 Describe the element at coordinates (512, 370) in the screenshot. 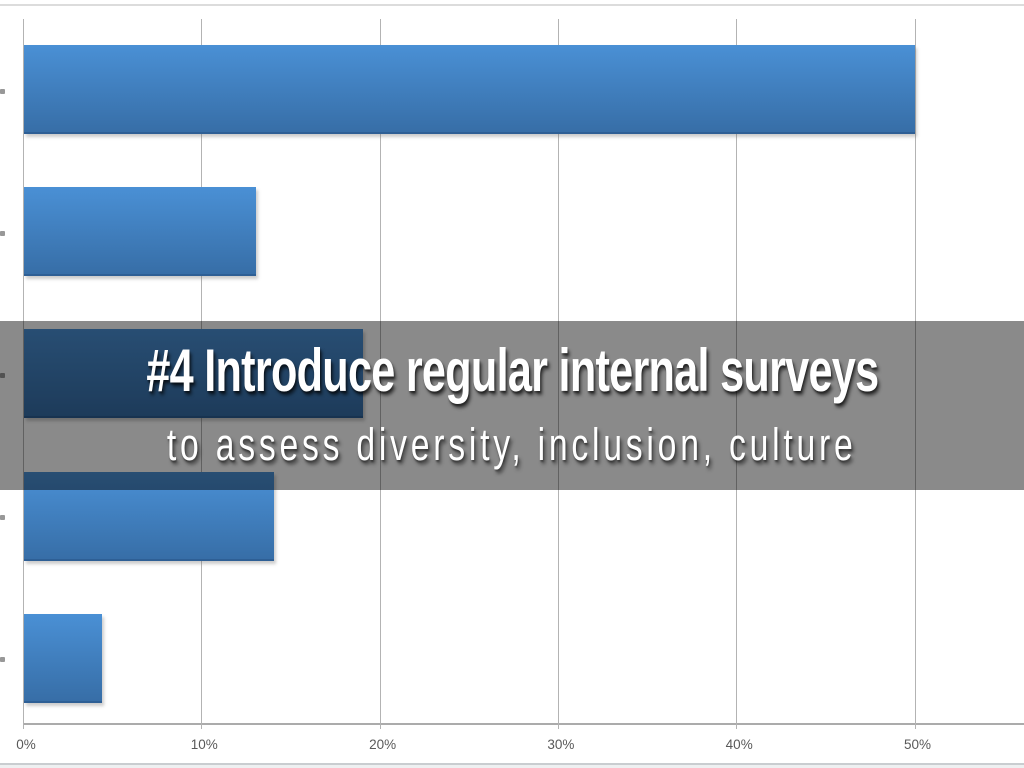

I see `slide-title: #4 Introduce regular internal surveys` at that location.